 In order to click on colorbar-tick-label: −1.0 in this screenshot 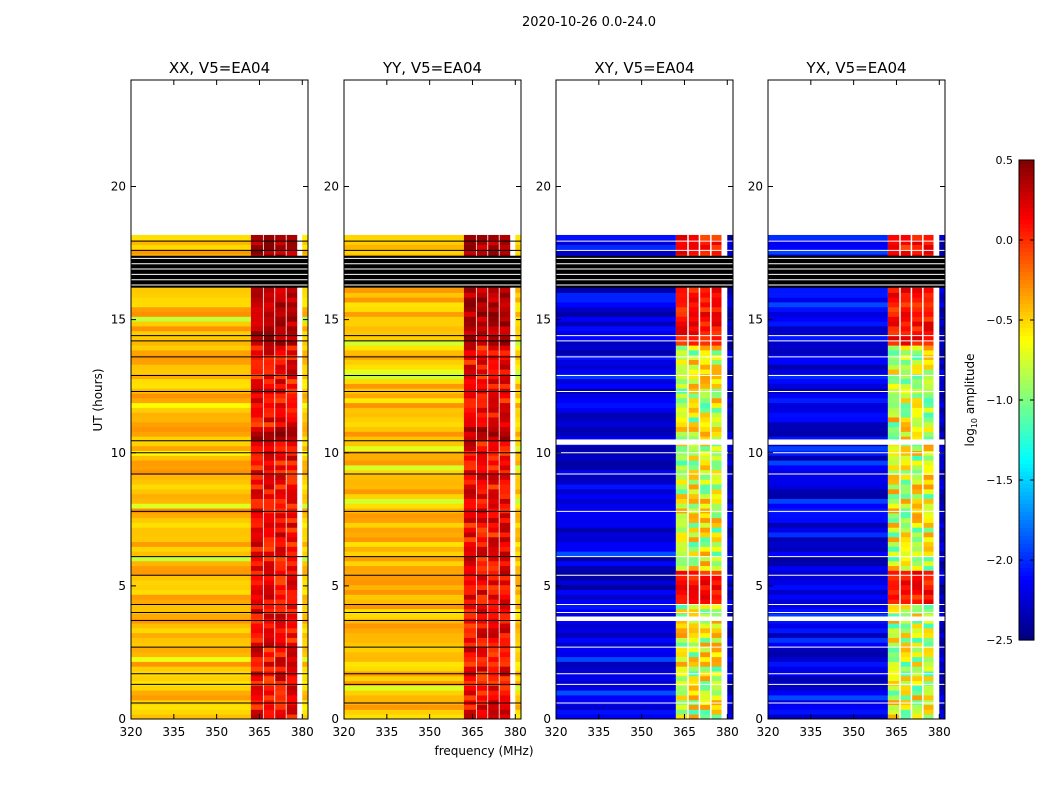, I will do `click(999, 400)`.